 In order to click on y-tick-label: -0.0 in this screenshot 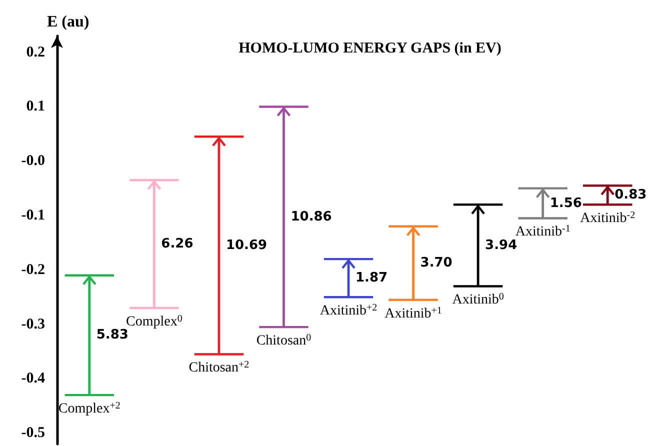, I will do `click(33, 161)`.